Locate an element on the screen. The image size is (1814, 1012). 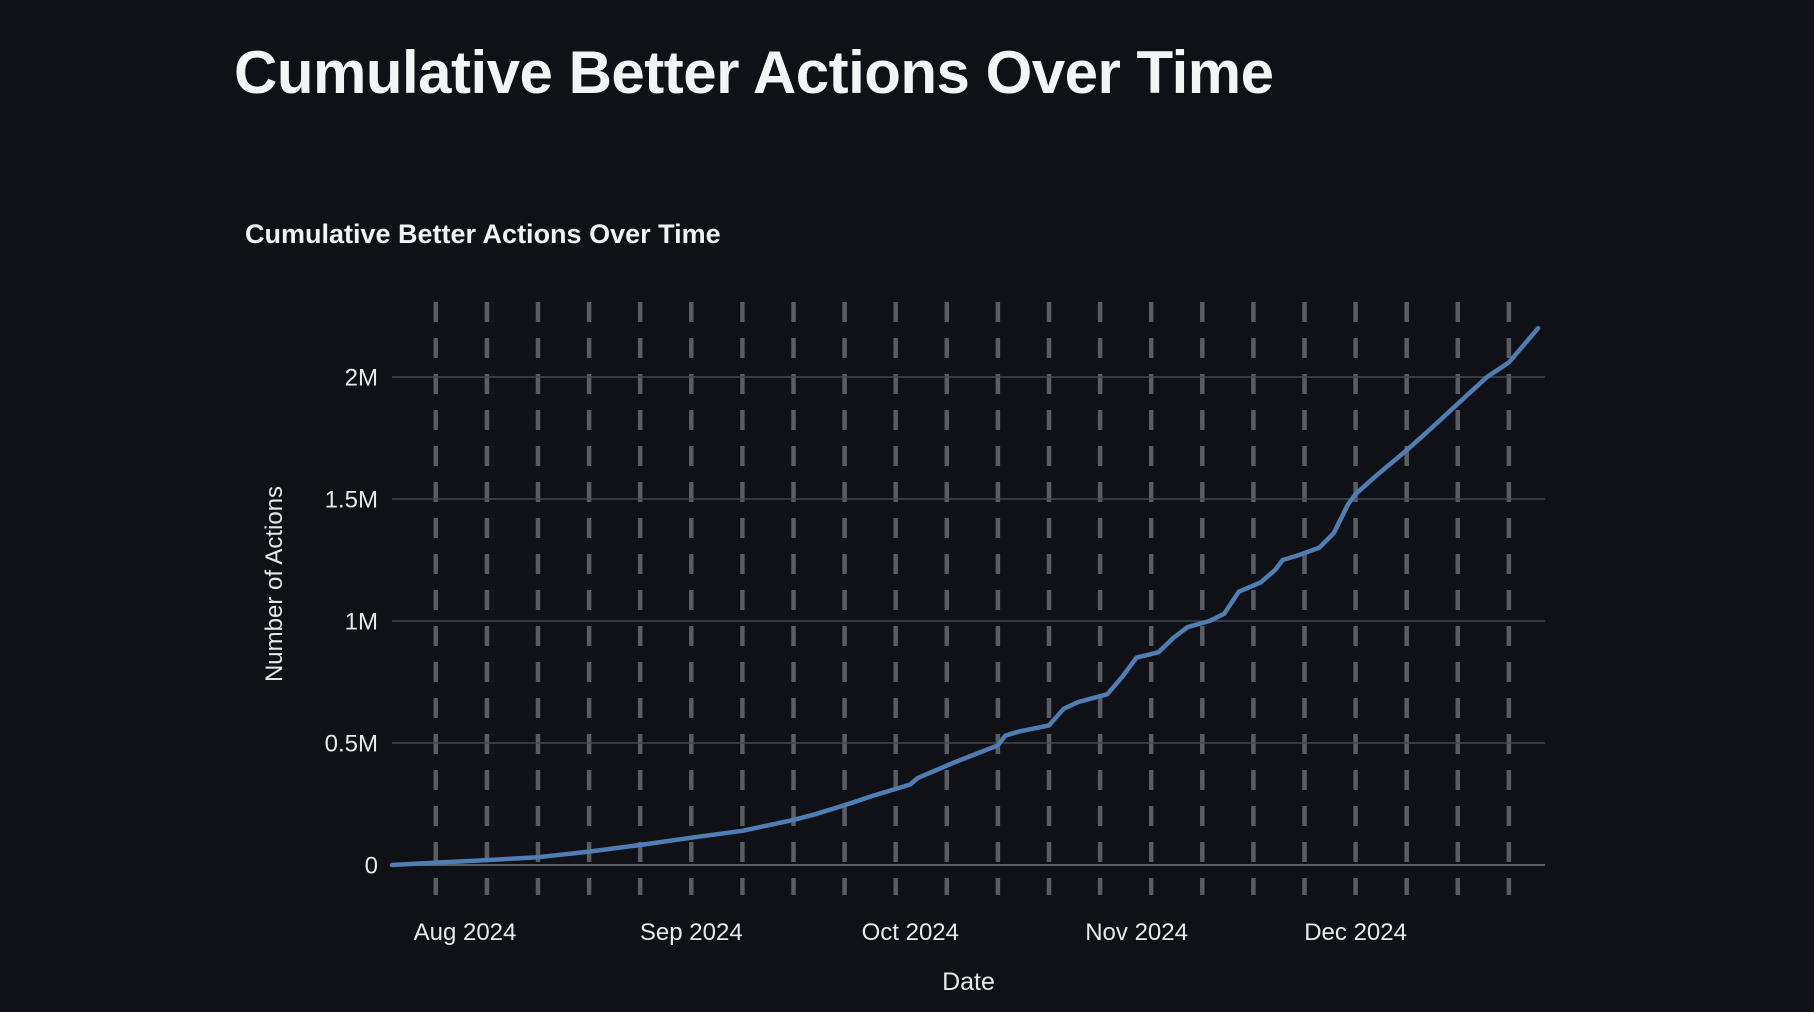
y-tick-label: 1M is located at coordinates (361, 622).